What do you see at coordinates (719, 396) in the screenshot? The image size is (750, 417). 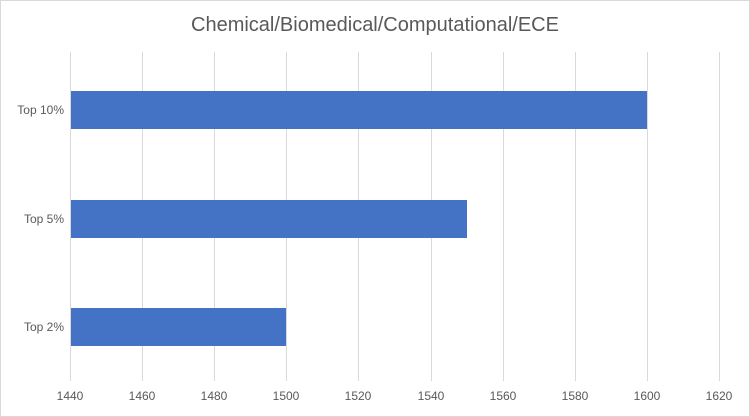 I see `x-tick-label: 1620` at bounding box center [719, 396].